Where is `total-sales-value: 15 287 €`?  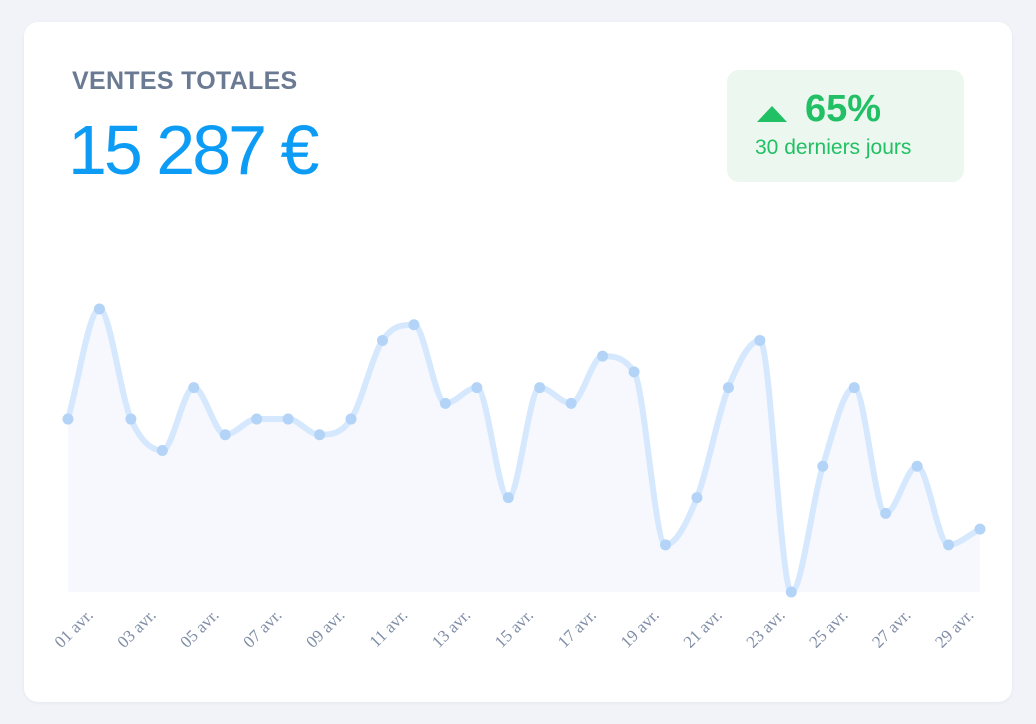 total-sales-value: 15 287 € is located at coordinates (193, 150).